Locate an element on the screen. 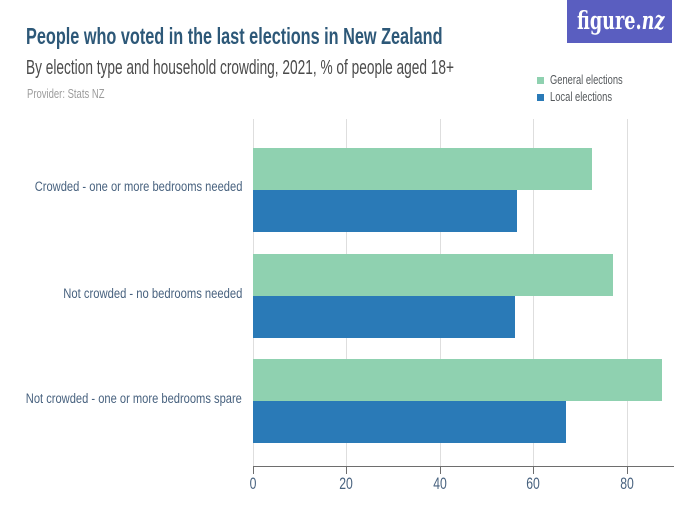 This screenshot has width=700, height=525. figure-nz-logo: figure.nz is located at coordinates (619, 21).